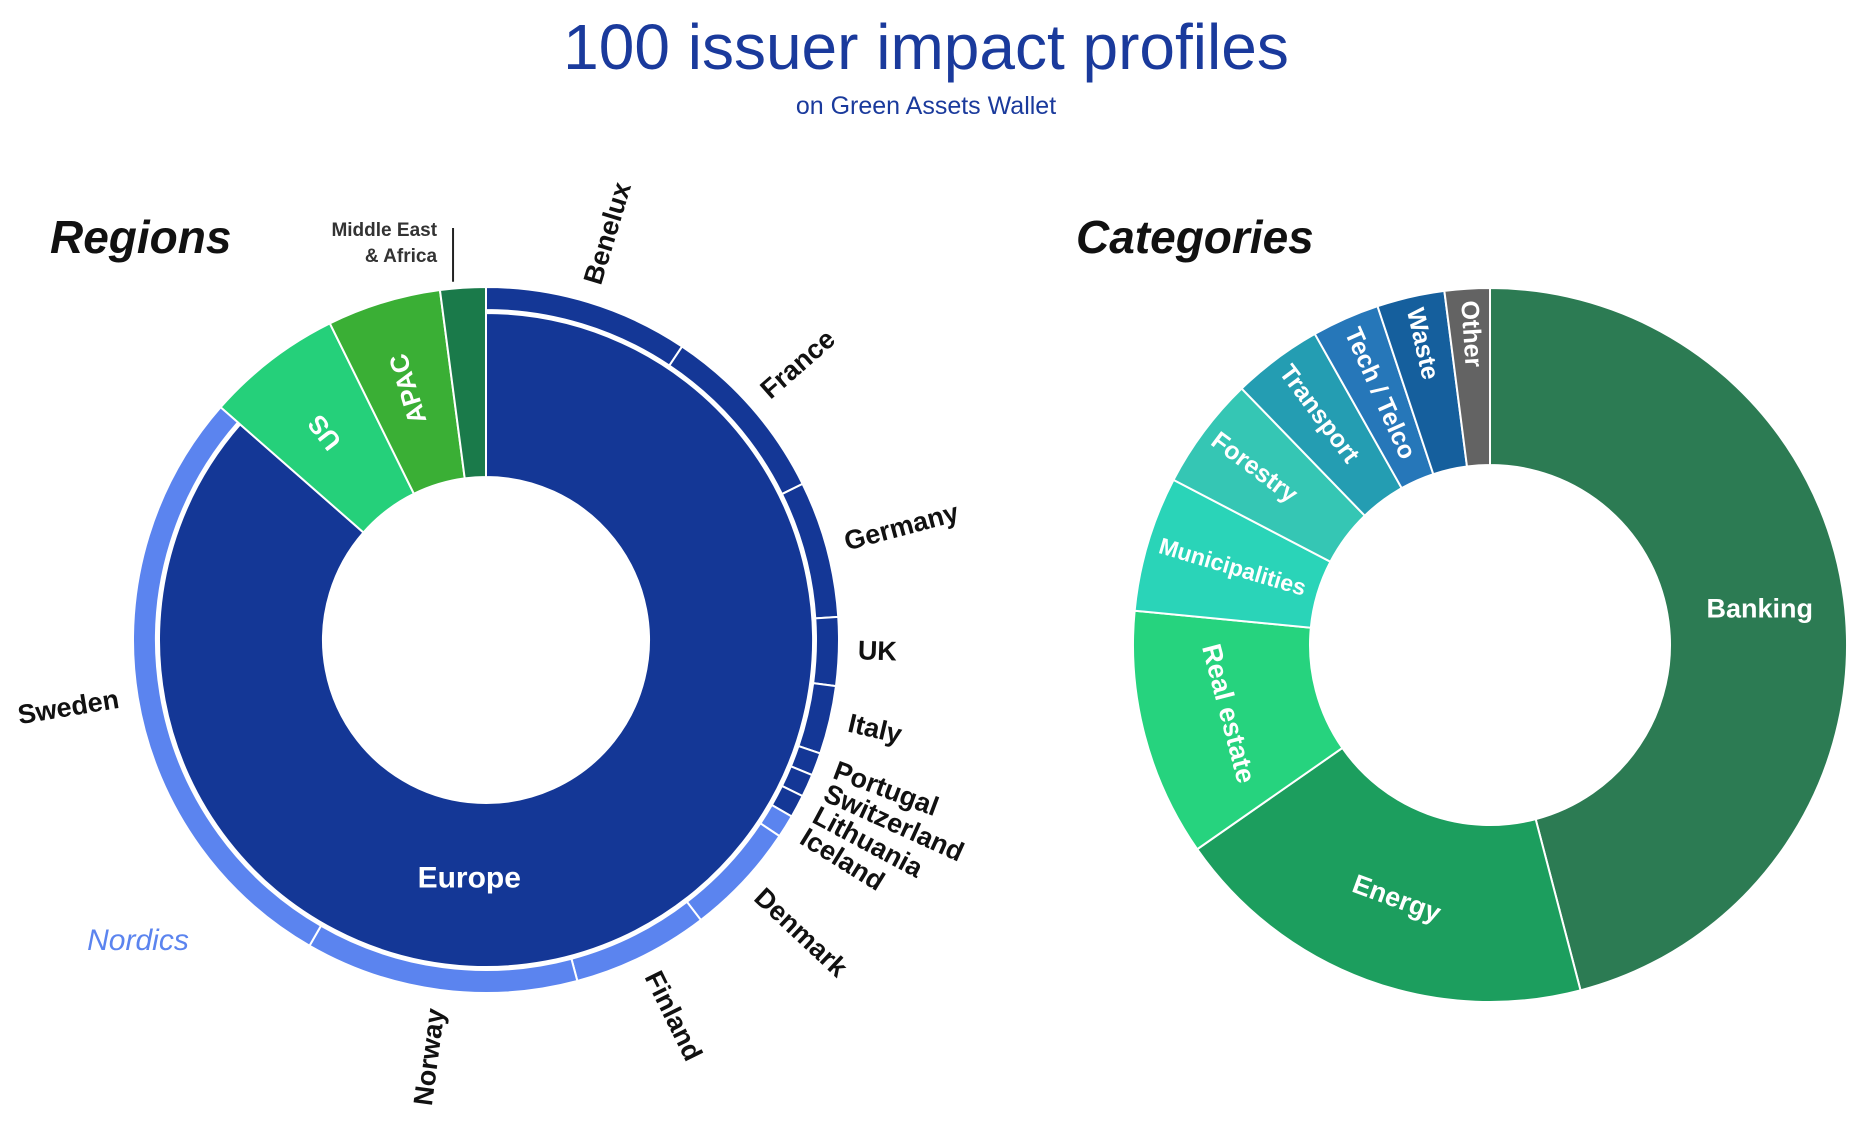 Image resolution: width=1852 pixels, height=1133 pixels. Describe the element at coordinates (469, 877) in the screenshot. I see `region-label-europe: Europe` at that location.